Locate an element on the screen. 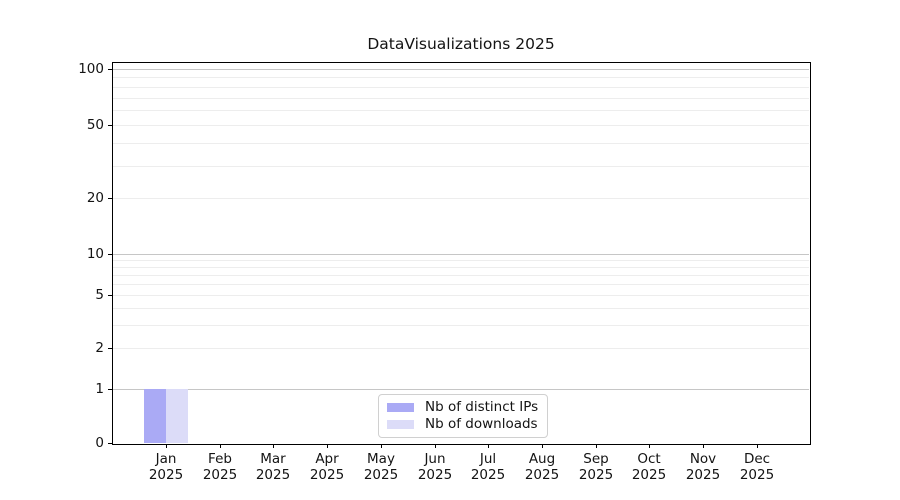 This screenshot has width=900, height=500. y-tick-label-50: 50 is located at coordinates (95, 125).